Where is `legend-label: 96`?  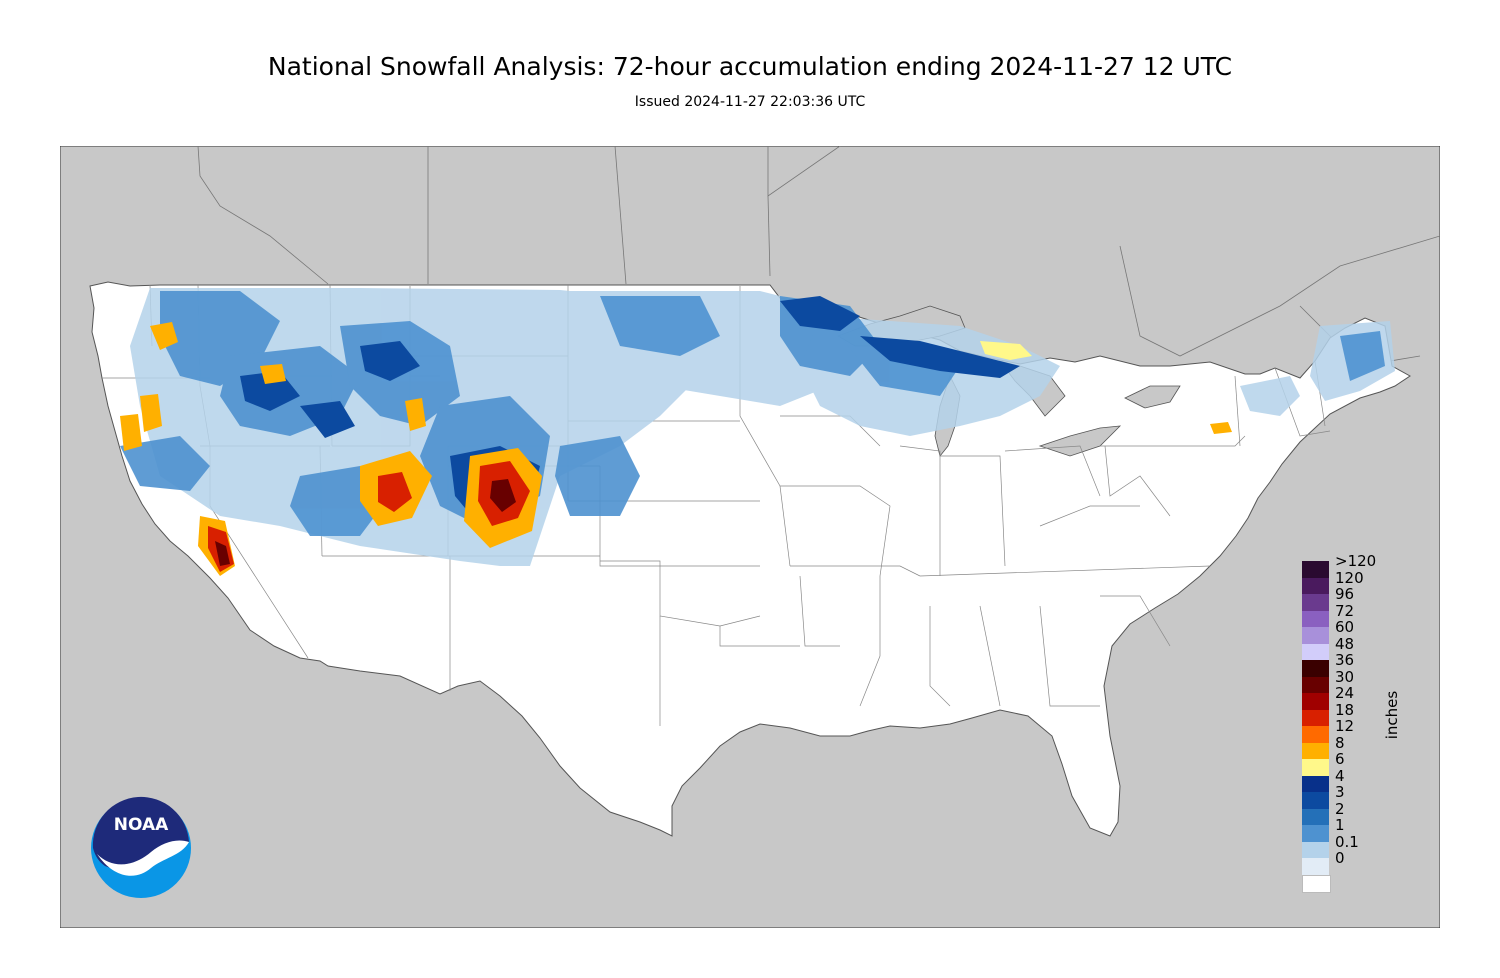 legend-label: 96 is located at coordinates (1345, 594).